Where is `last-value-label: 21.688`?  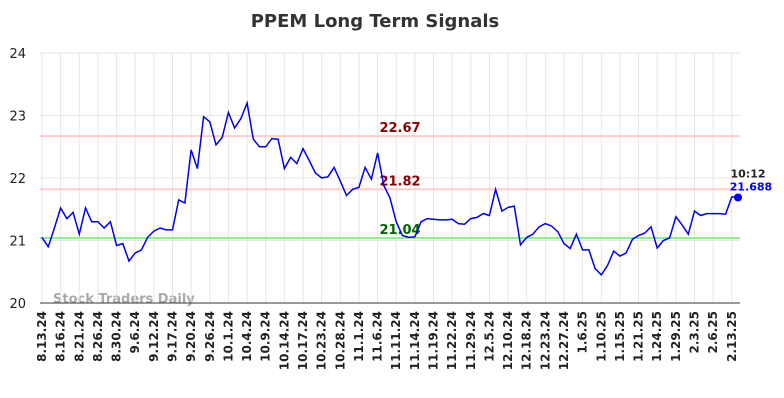 last-value-label: 21.688 is located at coordinates (751, 187).